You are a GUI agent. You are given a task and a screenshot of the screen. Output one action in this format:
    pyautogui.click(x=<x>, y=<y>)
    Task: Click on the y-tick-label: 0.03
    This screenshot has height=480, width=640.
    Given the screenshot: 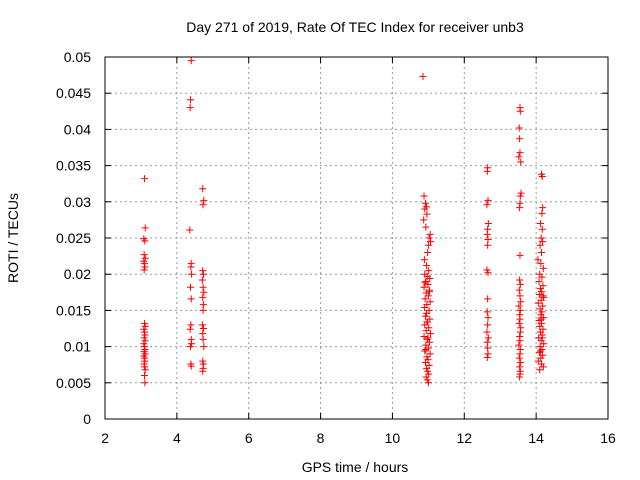 What is the action you would take?
    pyautogui.click(x=77, y=202)
    